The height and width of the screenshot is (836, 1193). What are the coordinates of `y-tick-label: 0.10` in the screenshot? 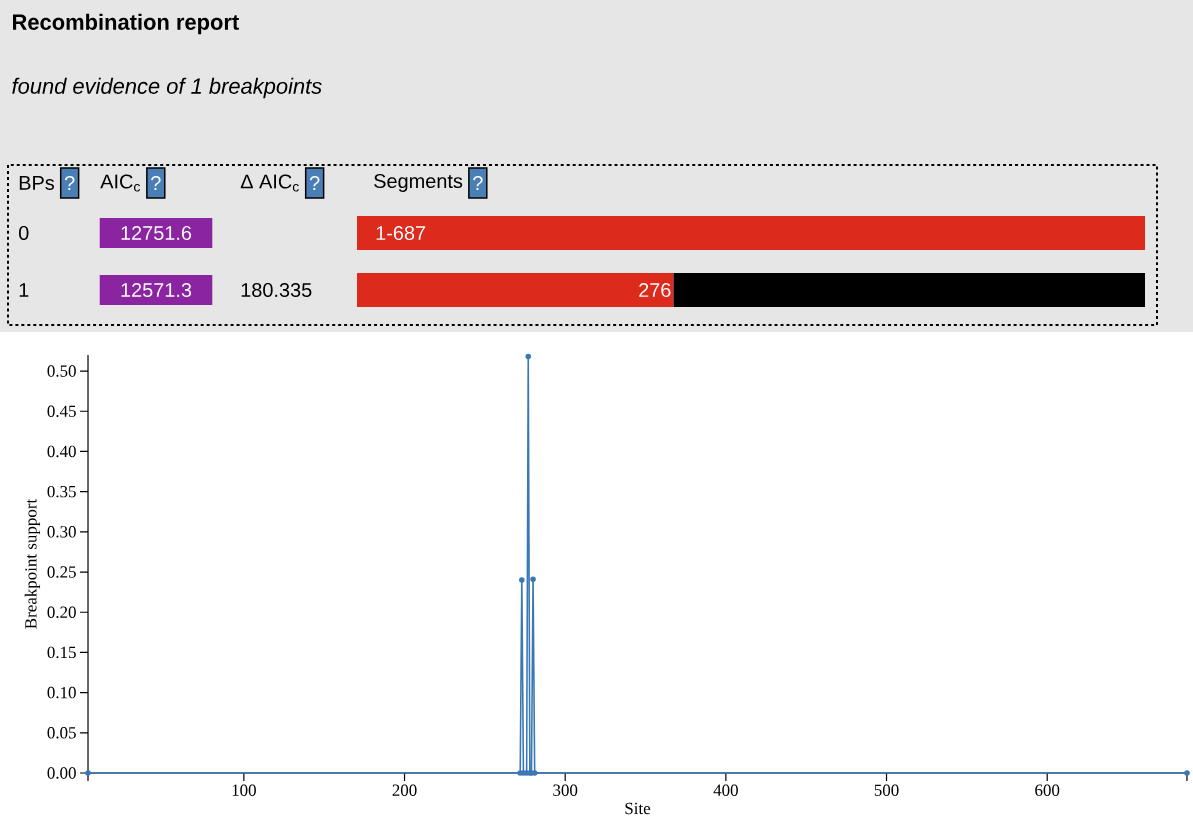 It's located at (61, 692).